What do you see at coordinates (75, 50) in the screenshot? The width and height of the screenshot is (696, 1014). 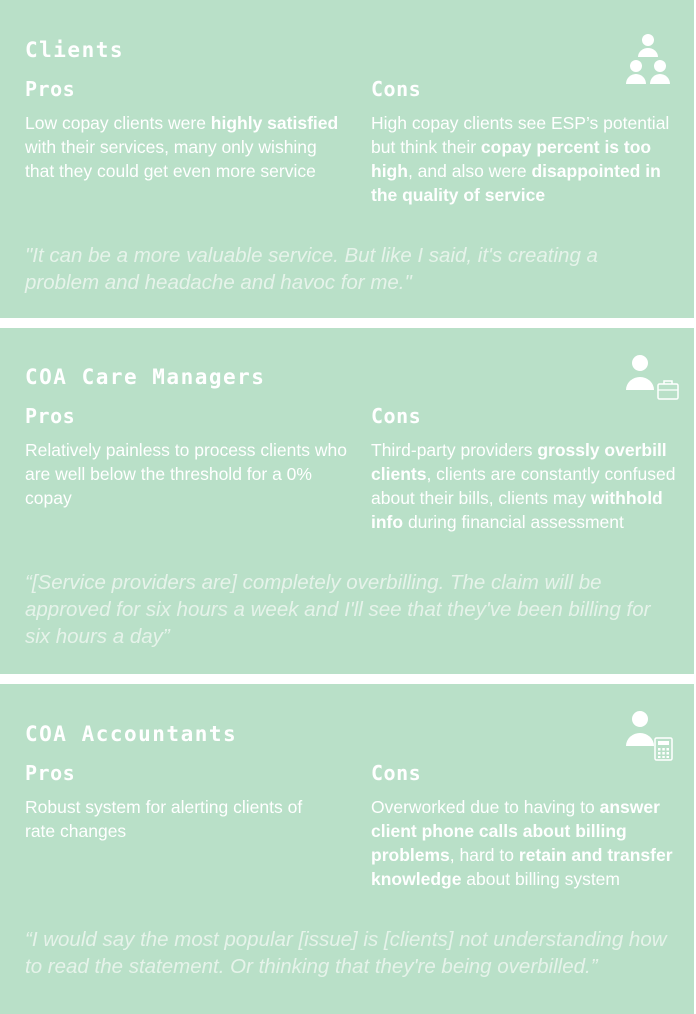 I see `section-title: Clients` at bounding box center [75, 50].